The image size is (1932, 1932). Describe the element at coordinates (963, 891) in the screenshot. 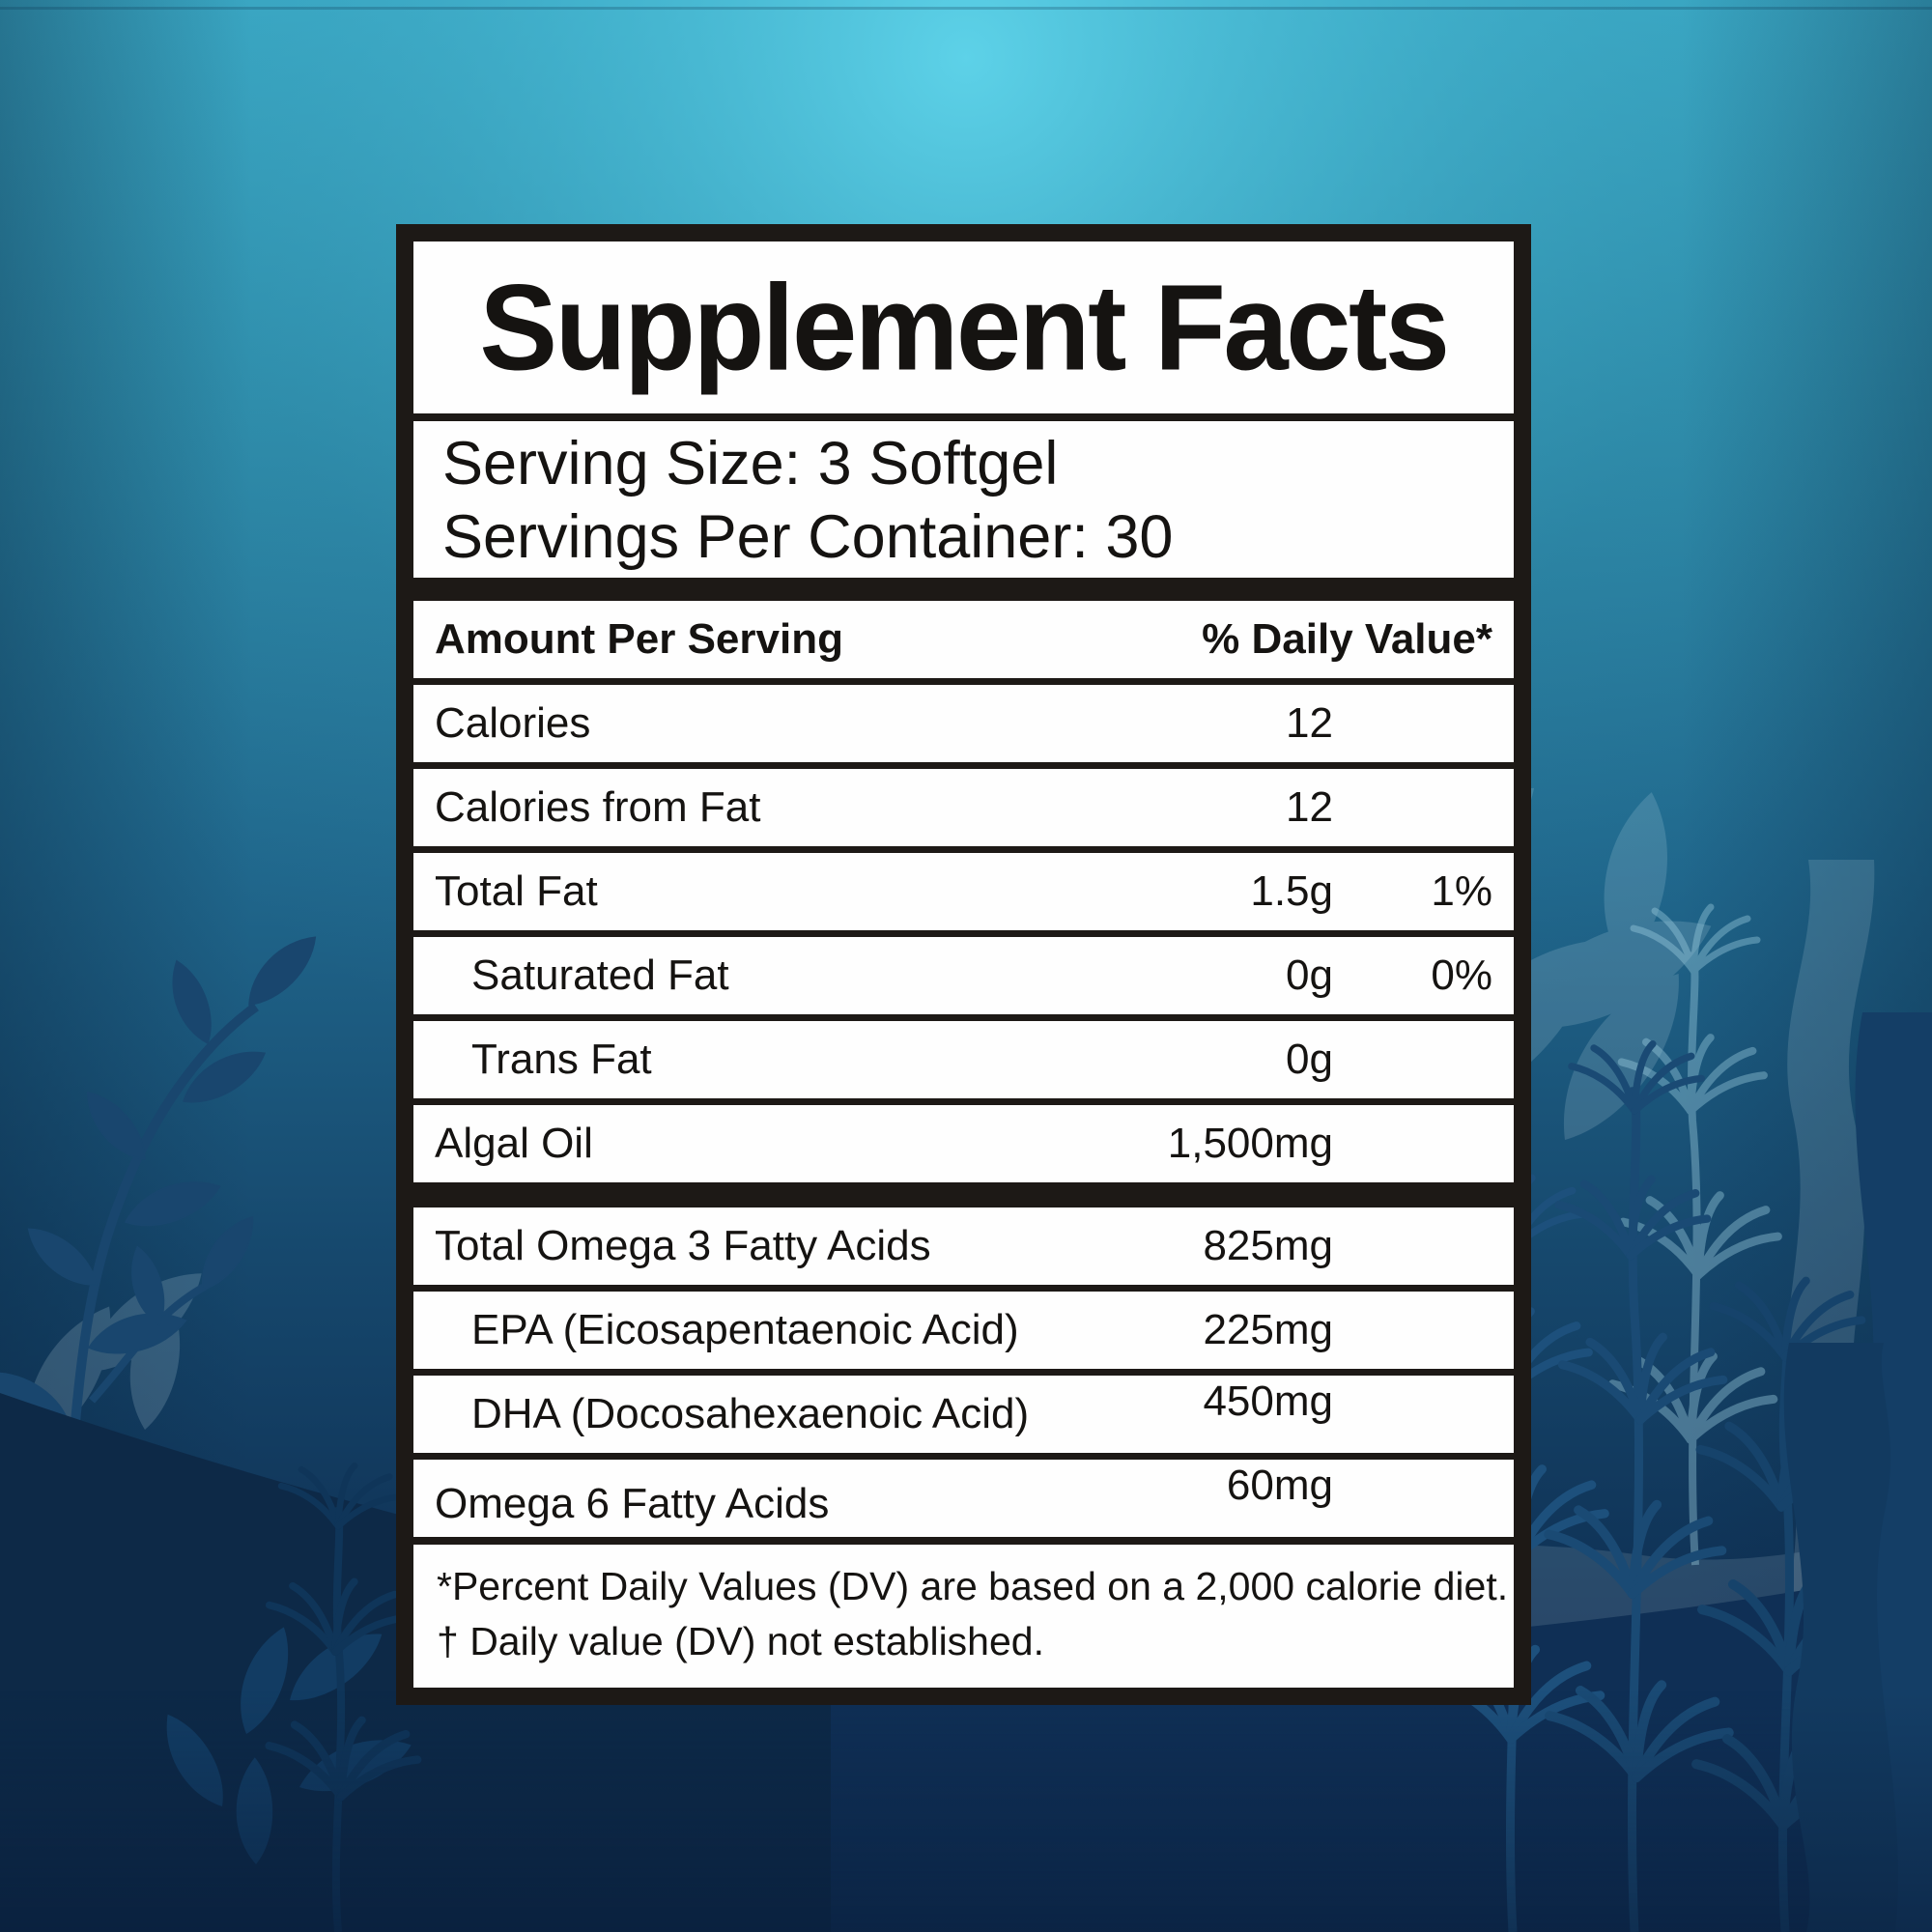

I see `nutrient-row-total-fat: Total Fat 1.5g 1%` at that location.